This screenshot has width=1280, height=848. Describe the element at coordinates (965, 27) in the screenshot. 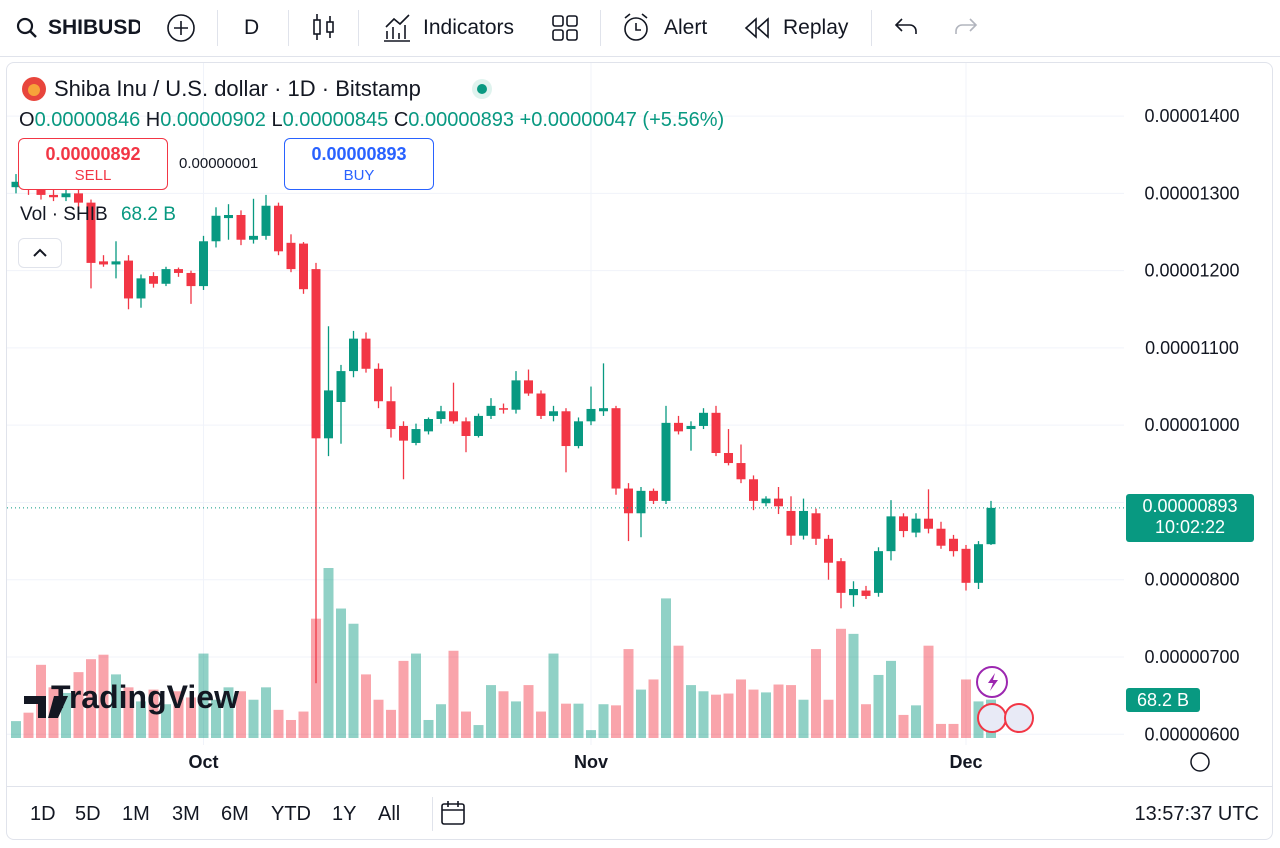

I see `redo` at that location.